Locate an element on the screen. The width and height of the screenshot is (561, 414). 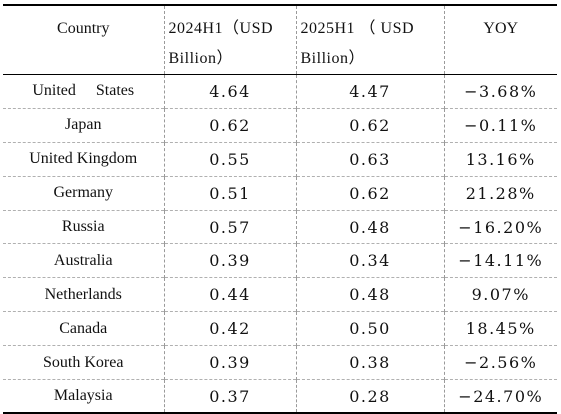
table-row: United States 4.64 4.47 −3.68% is located at coordinates (280, 91).